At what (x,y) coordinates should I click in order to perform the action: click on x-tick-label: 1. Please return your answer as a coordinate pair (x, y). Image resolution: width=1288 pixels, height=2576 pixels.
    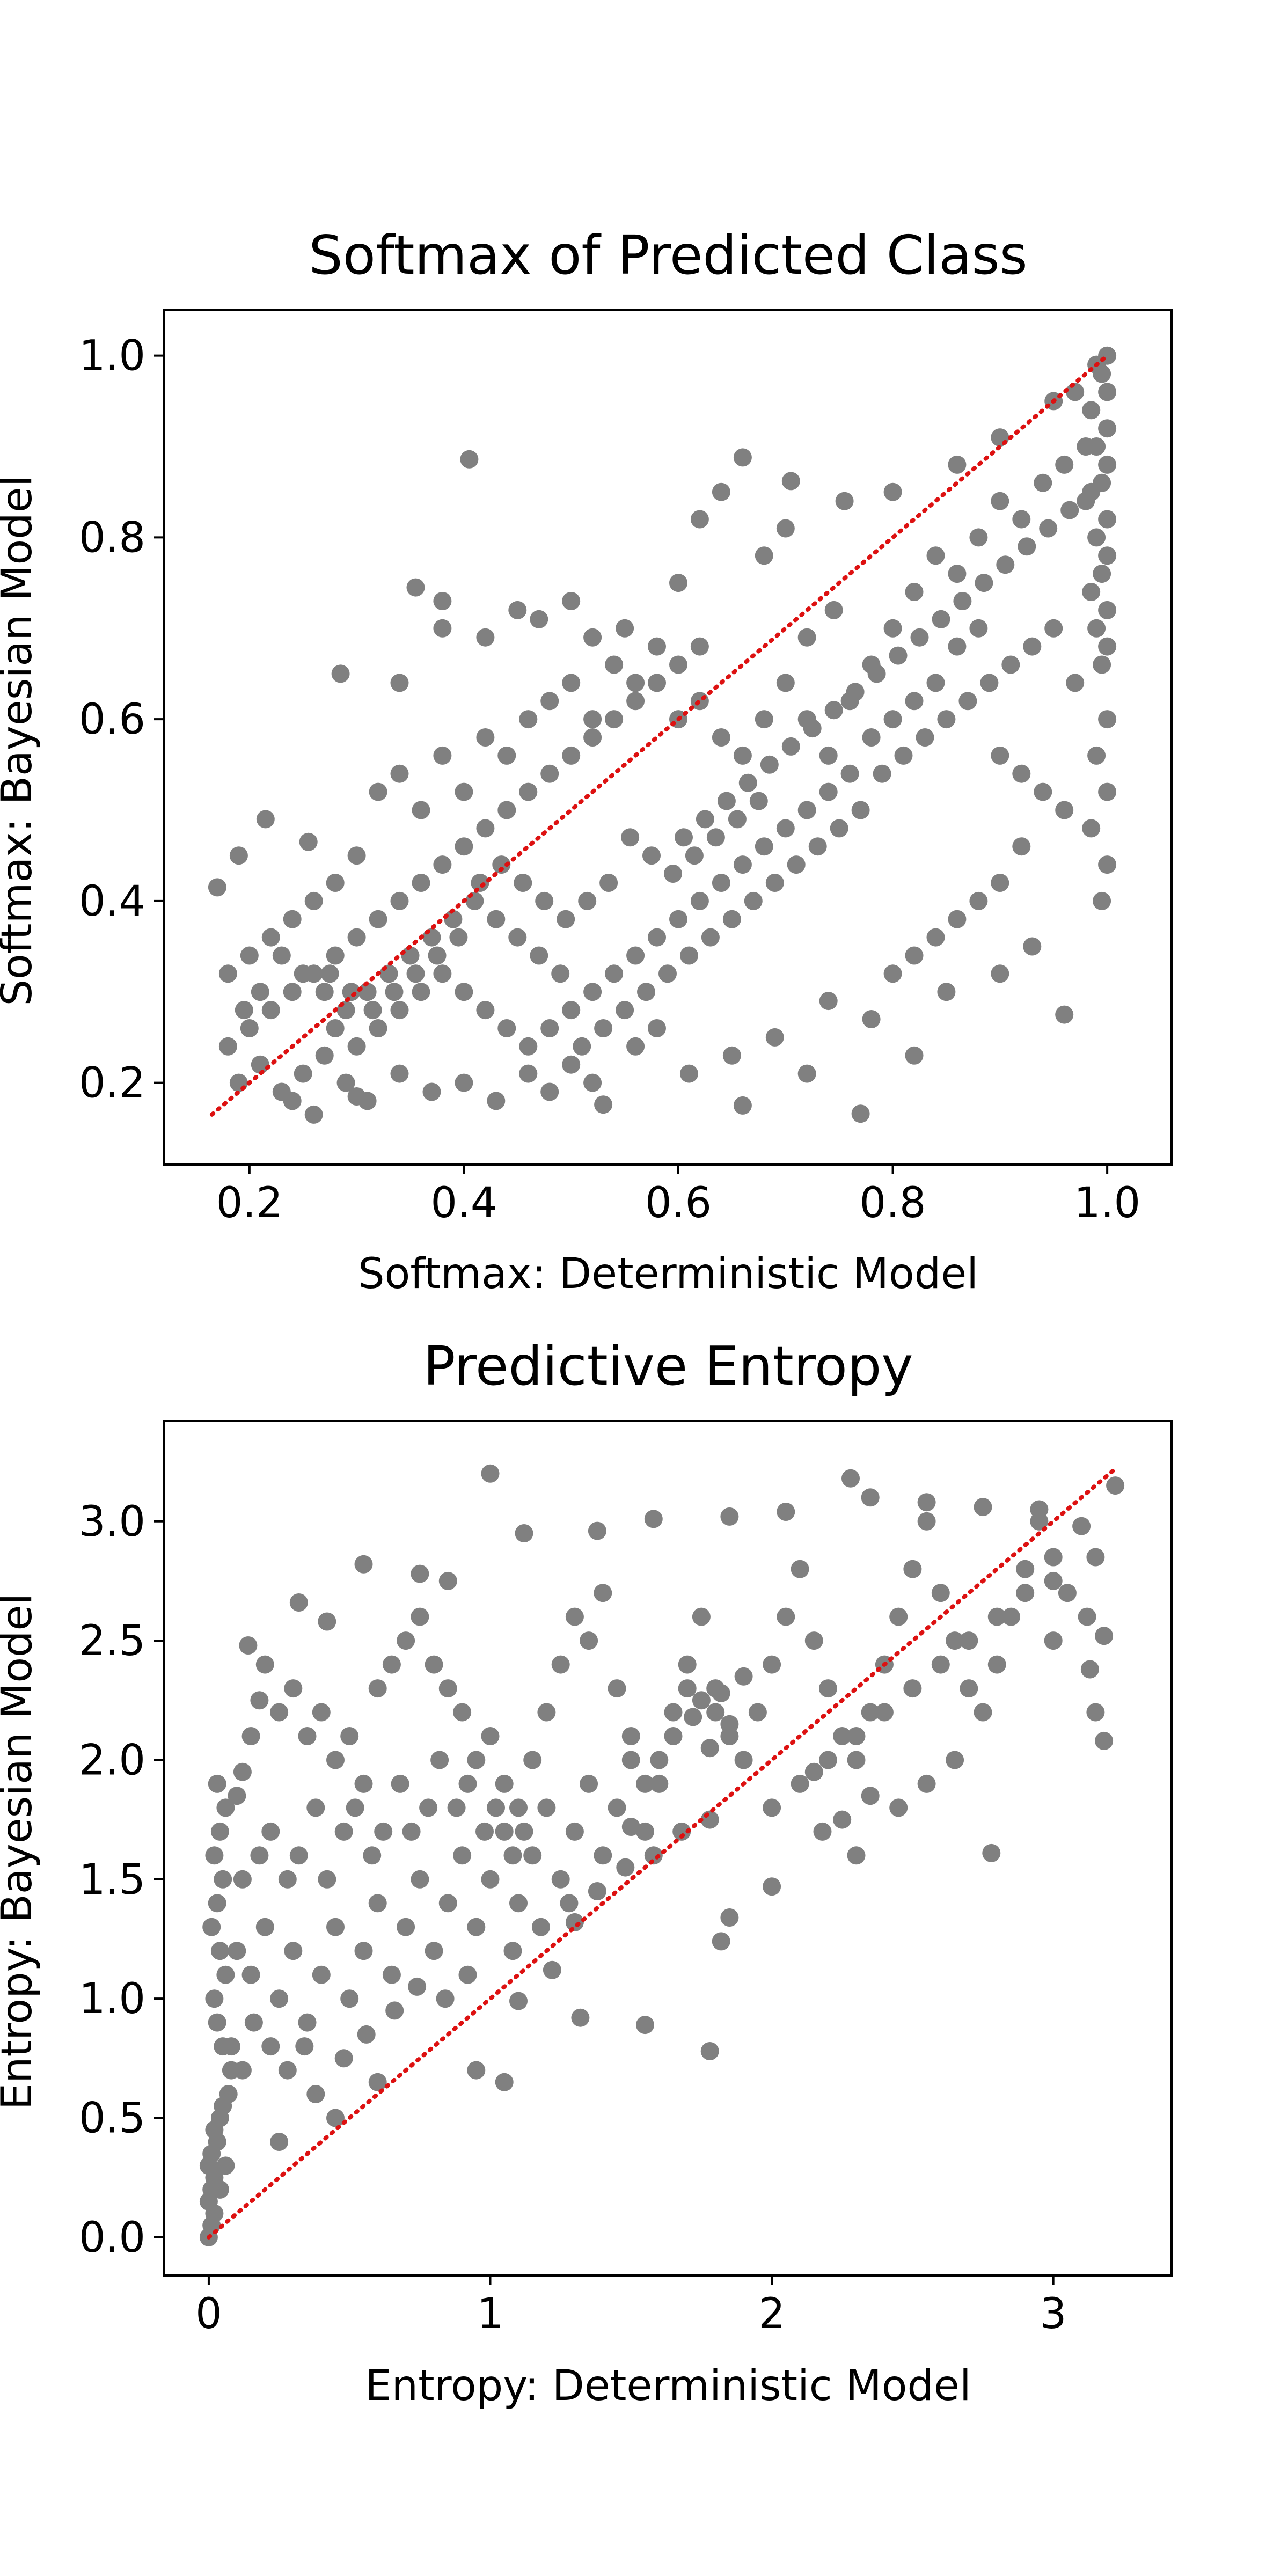
    Looking at the image, I should click on (490, 2314).